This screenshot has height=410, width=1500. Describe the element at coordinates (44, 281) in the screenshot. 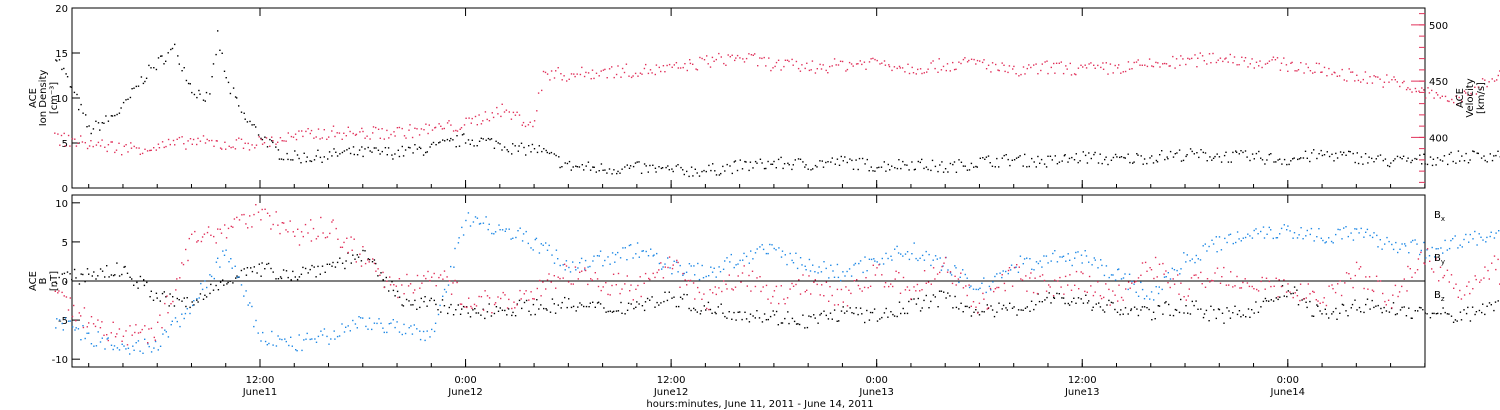

I see `bottom-left-axis-label: ACE B [nT]` at that location.